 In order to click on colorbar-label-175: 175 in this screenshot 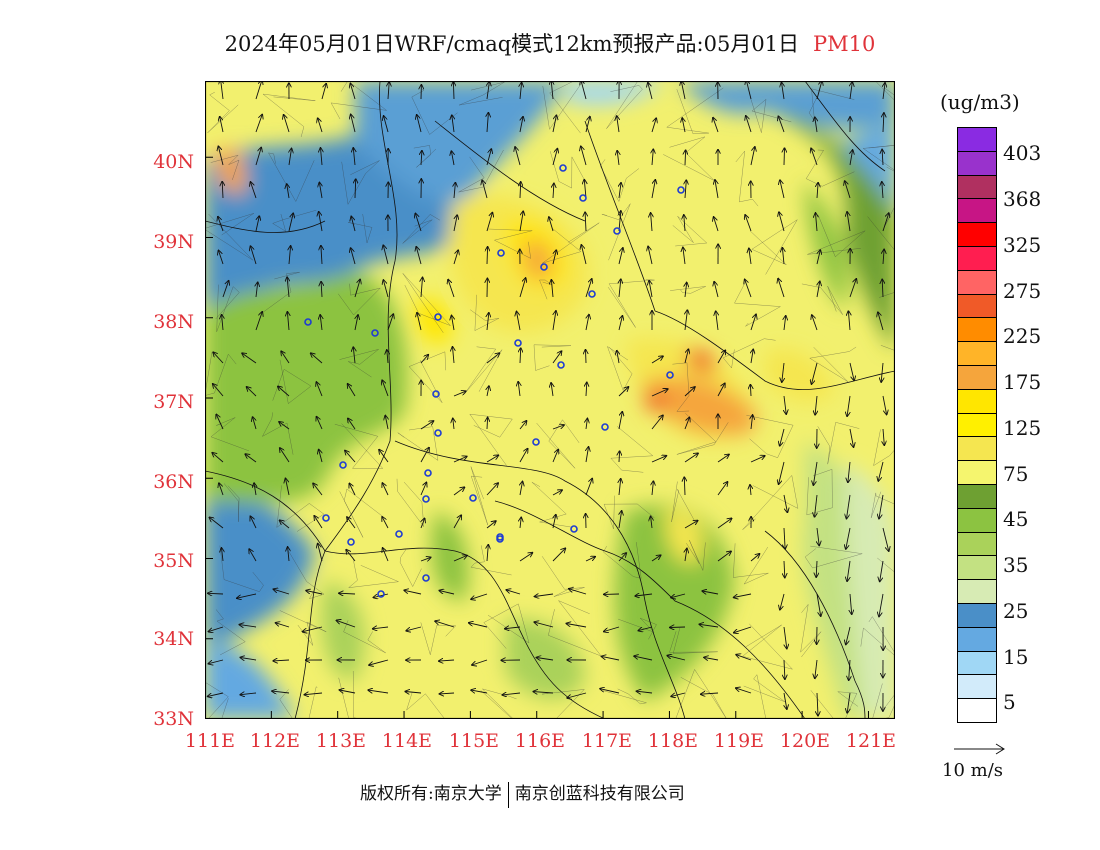, I will do `click(1022, 382)`.